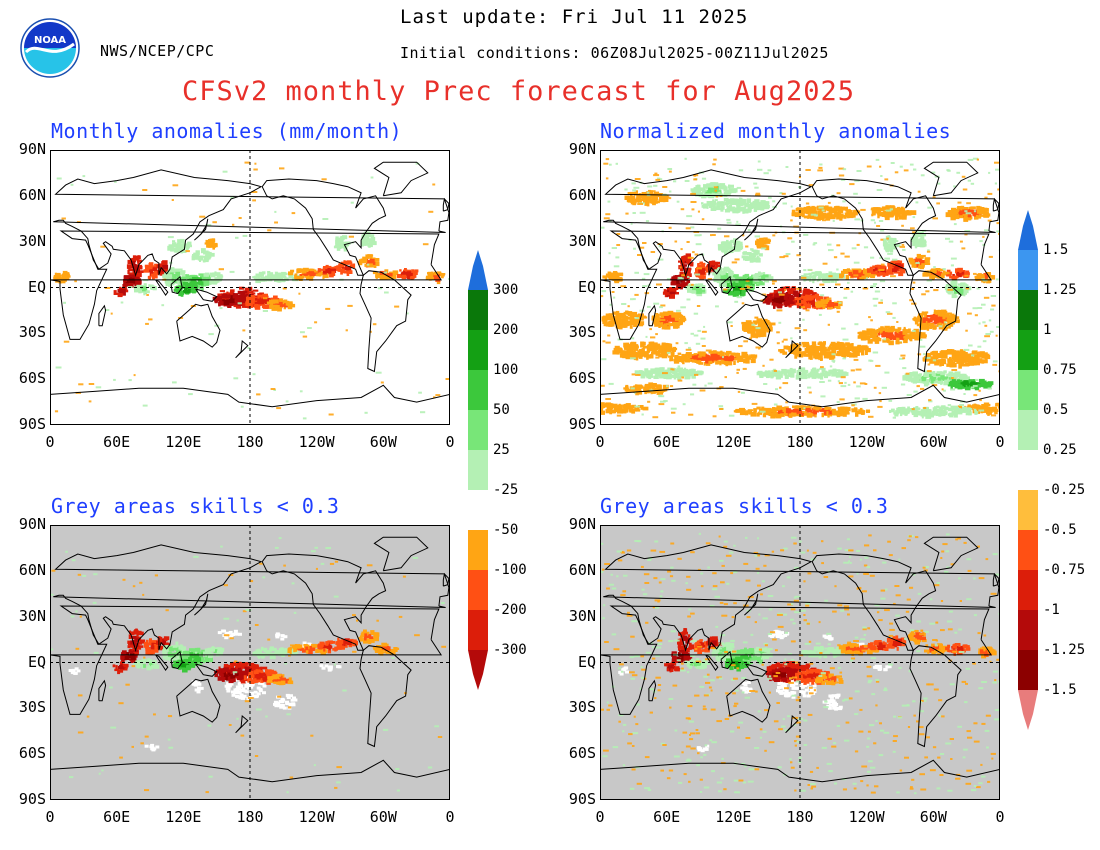 Image resolution: width=1100 pixels, height=850 pixels. I want to click on colorbar-tick-label: 200, so click(506, 330).